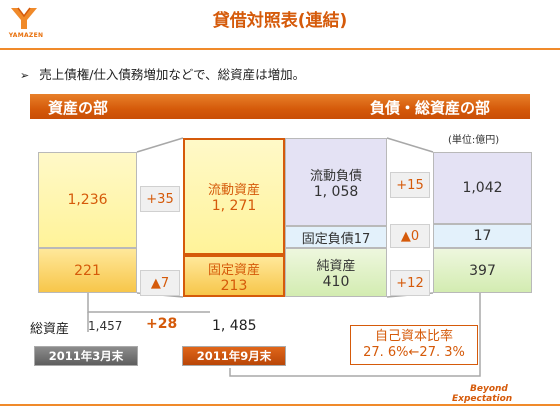  Describe the element at coordinates (105, 326) in the screenshot. I see `total-assets-mar-value: 1,457` at that location.